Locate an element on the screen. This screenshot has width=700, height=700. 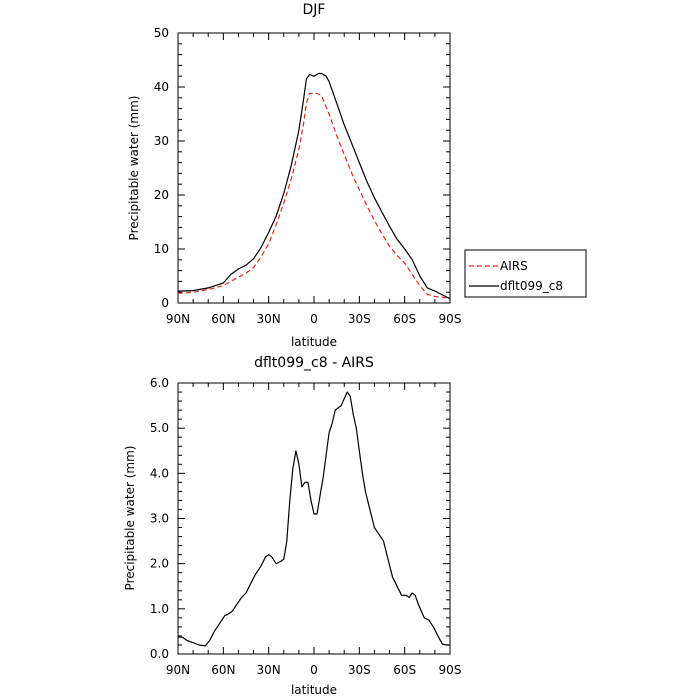
top-series-line-dflt099-c8 is located at coordinates (314, 186).